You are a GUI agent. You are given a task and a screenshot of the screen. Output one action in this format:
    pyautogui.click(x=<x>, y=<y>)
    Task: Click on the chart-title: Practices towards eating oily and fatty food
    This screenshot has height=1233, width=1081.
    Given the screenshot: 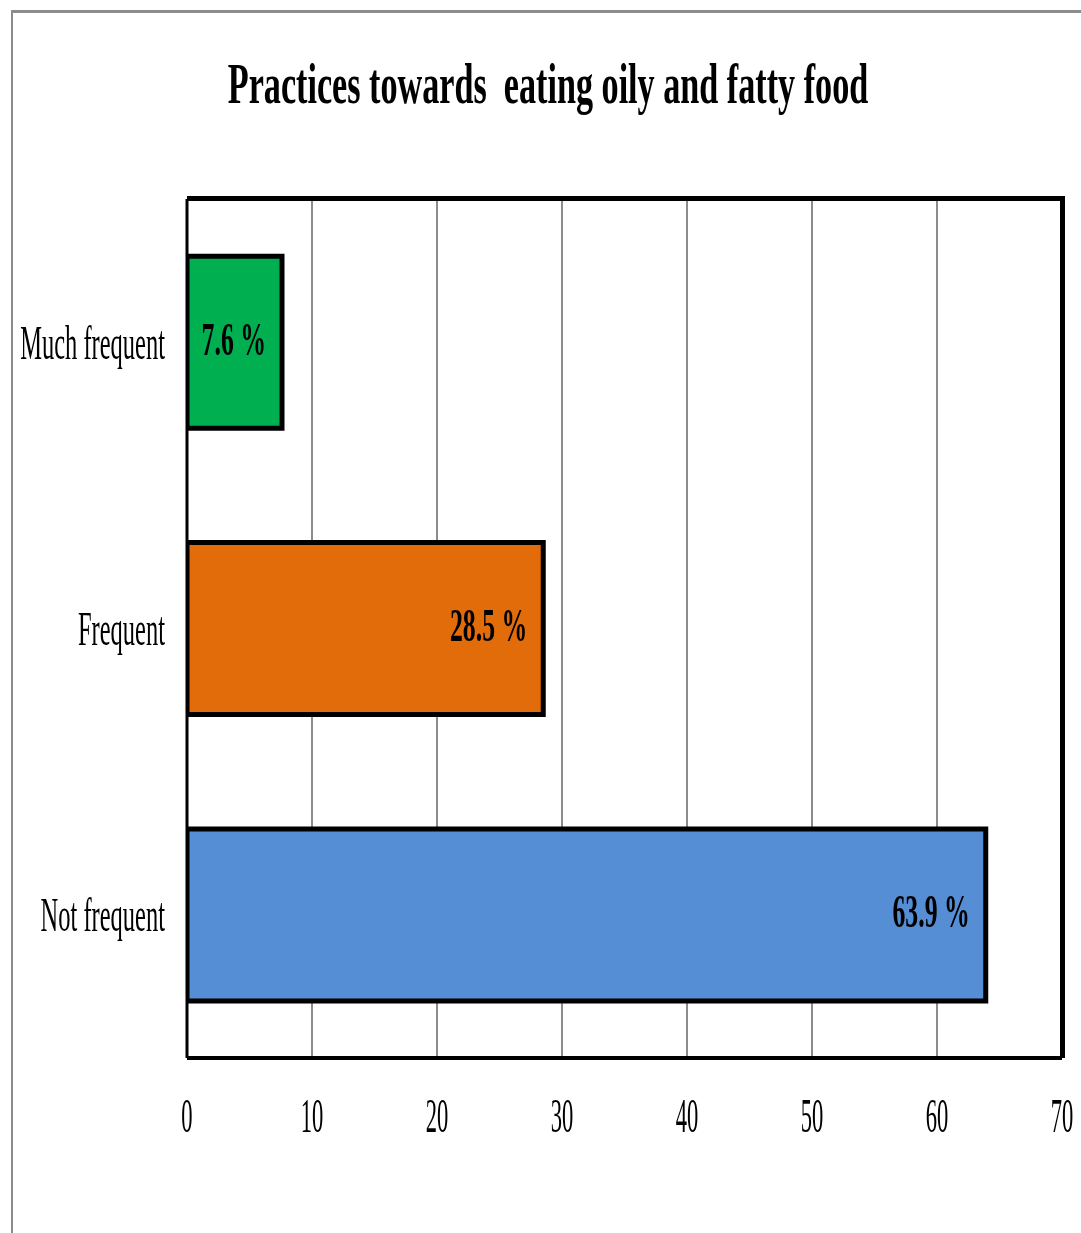 What is the action you would take?
    pyautogui.click(x=548, y=84)
    